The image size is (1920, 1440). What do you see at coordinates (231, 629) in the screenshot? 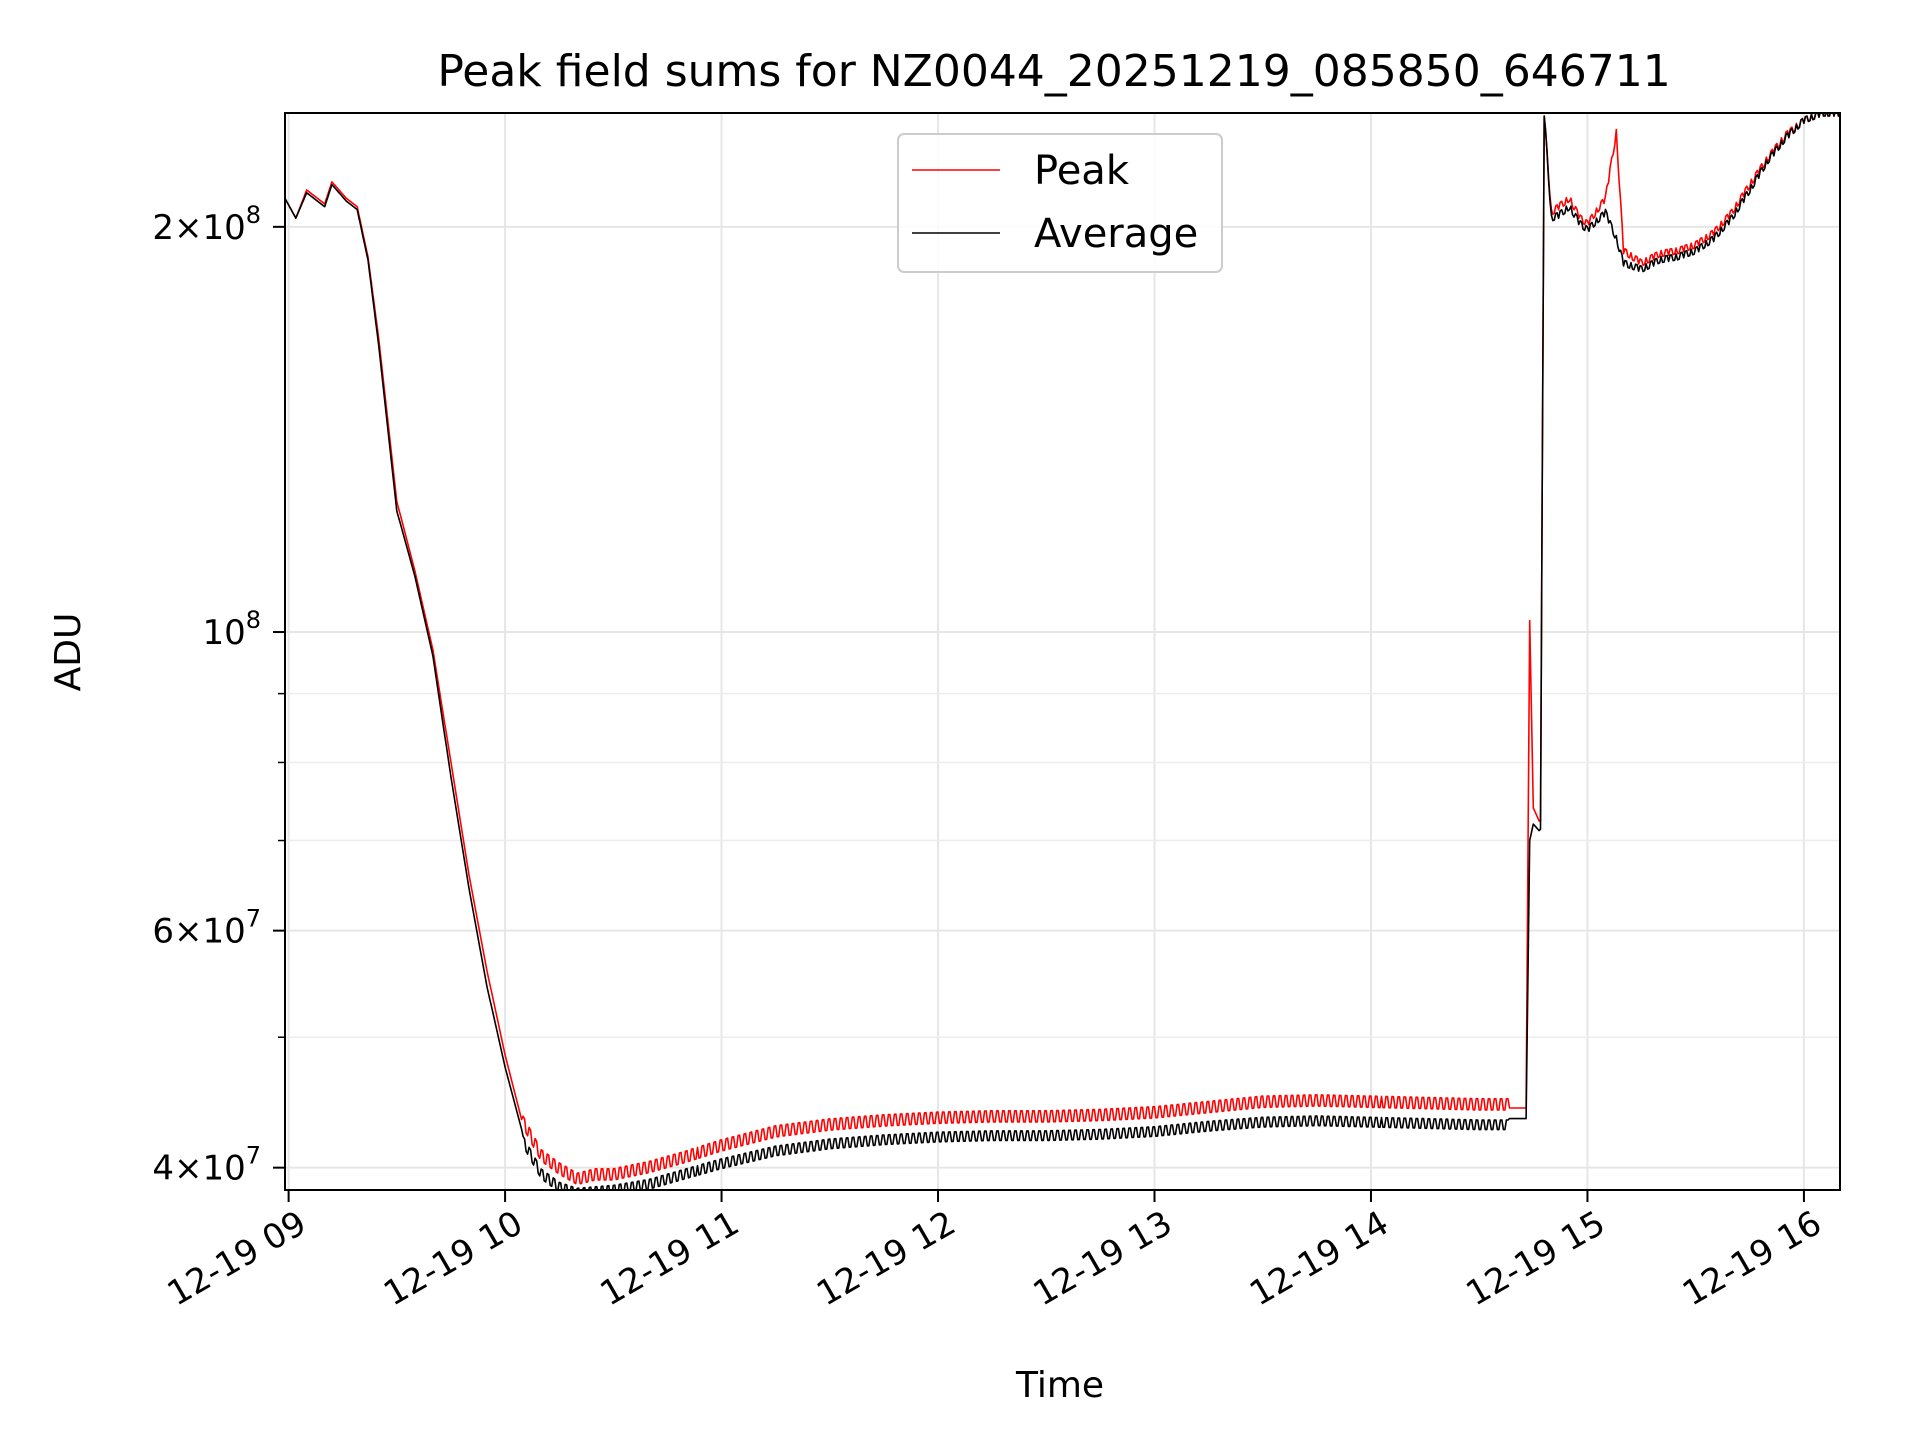
I see `y-tick-label: 108` at bounding box center [231, 629].